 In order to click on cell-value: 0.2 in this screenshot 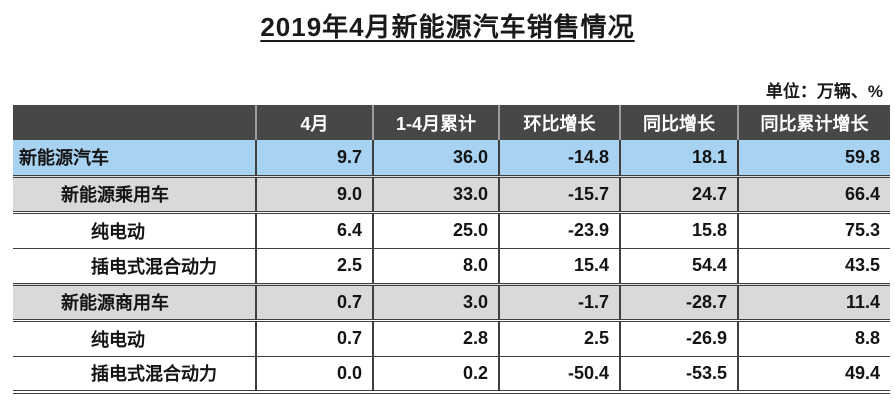, I will do `click(435, 374)`.